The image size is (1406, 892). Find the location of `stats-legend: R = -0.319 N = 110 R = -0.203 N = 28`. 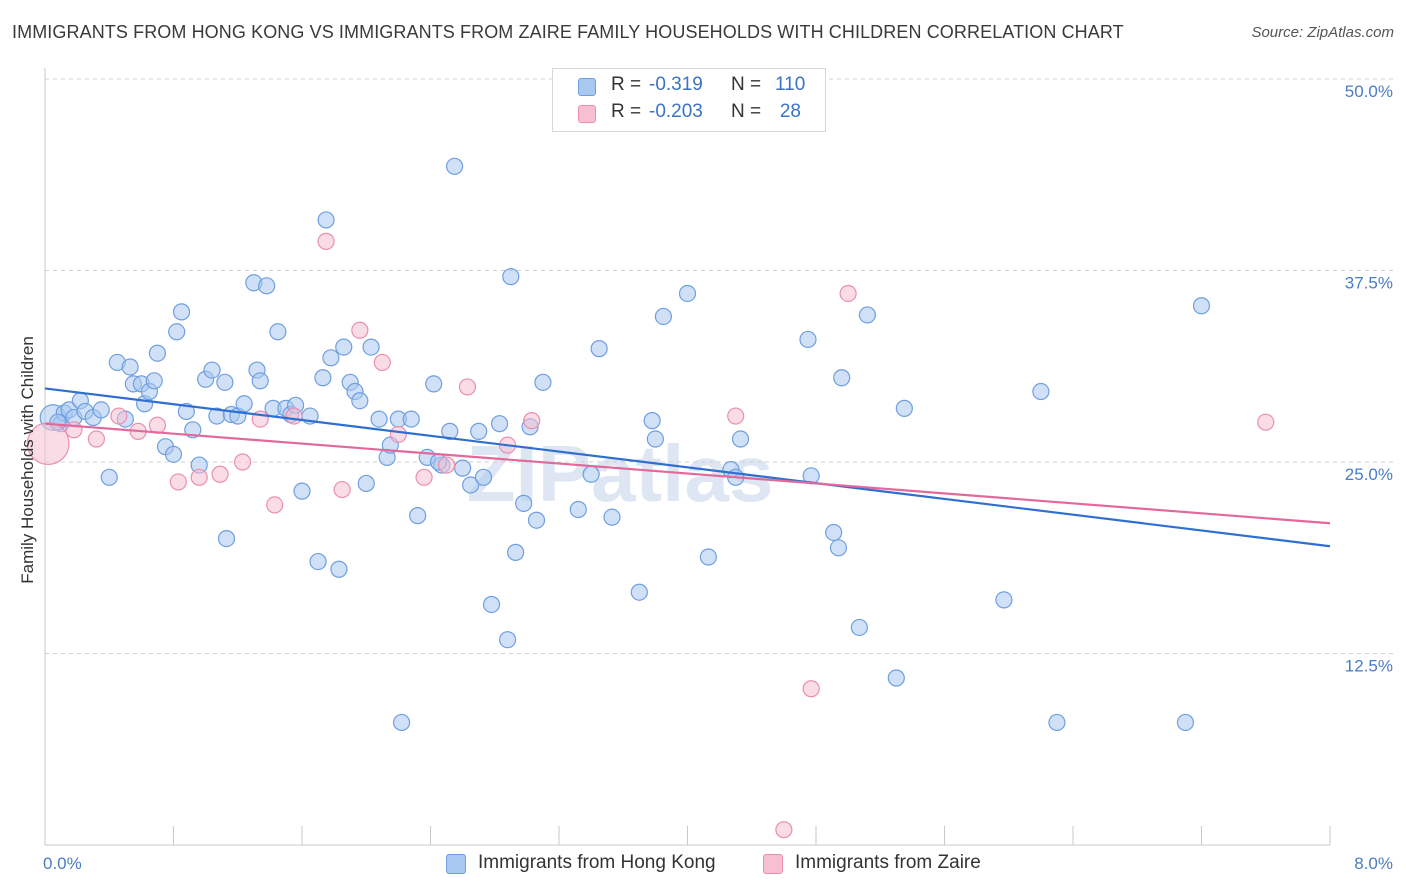

stats-legend: R = -0.319 N = 110 R = -0.203 N = 28 is located at coordinates (689, 100).